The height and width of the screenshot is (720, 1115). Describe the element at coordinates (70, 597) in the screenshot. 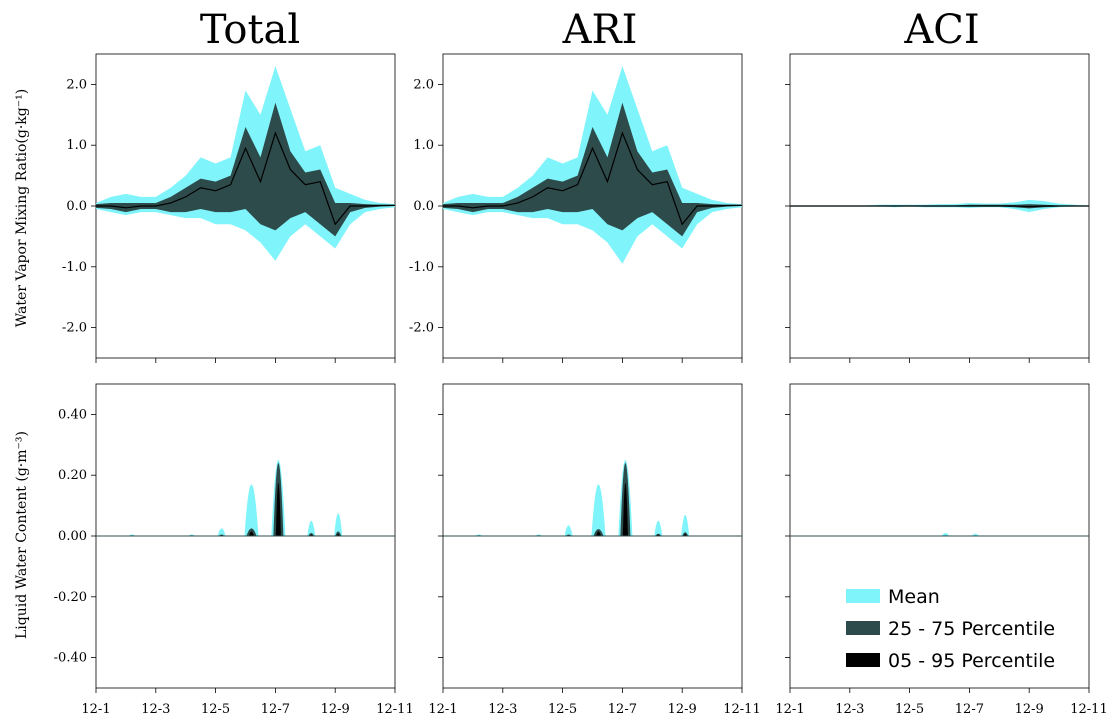

I see `y-tick-label: -0.20` at that location.